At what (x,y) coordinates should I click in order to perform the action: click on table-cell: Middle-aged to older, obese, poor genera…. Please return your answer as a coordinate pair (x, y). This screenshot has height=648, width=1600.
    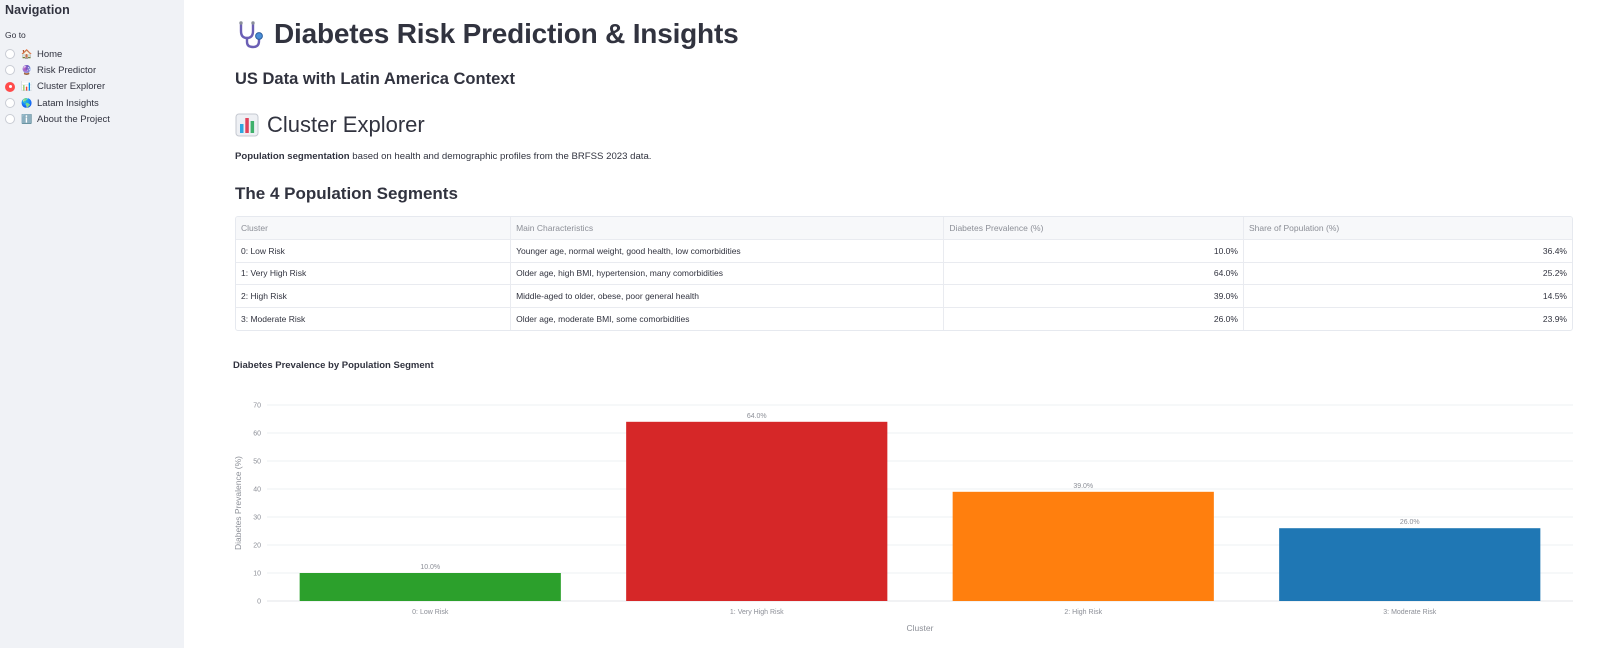
    Looking at the image, I should click on (727, 296).